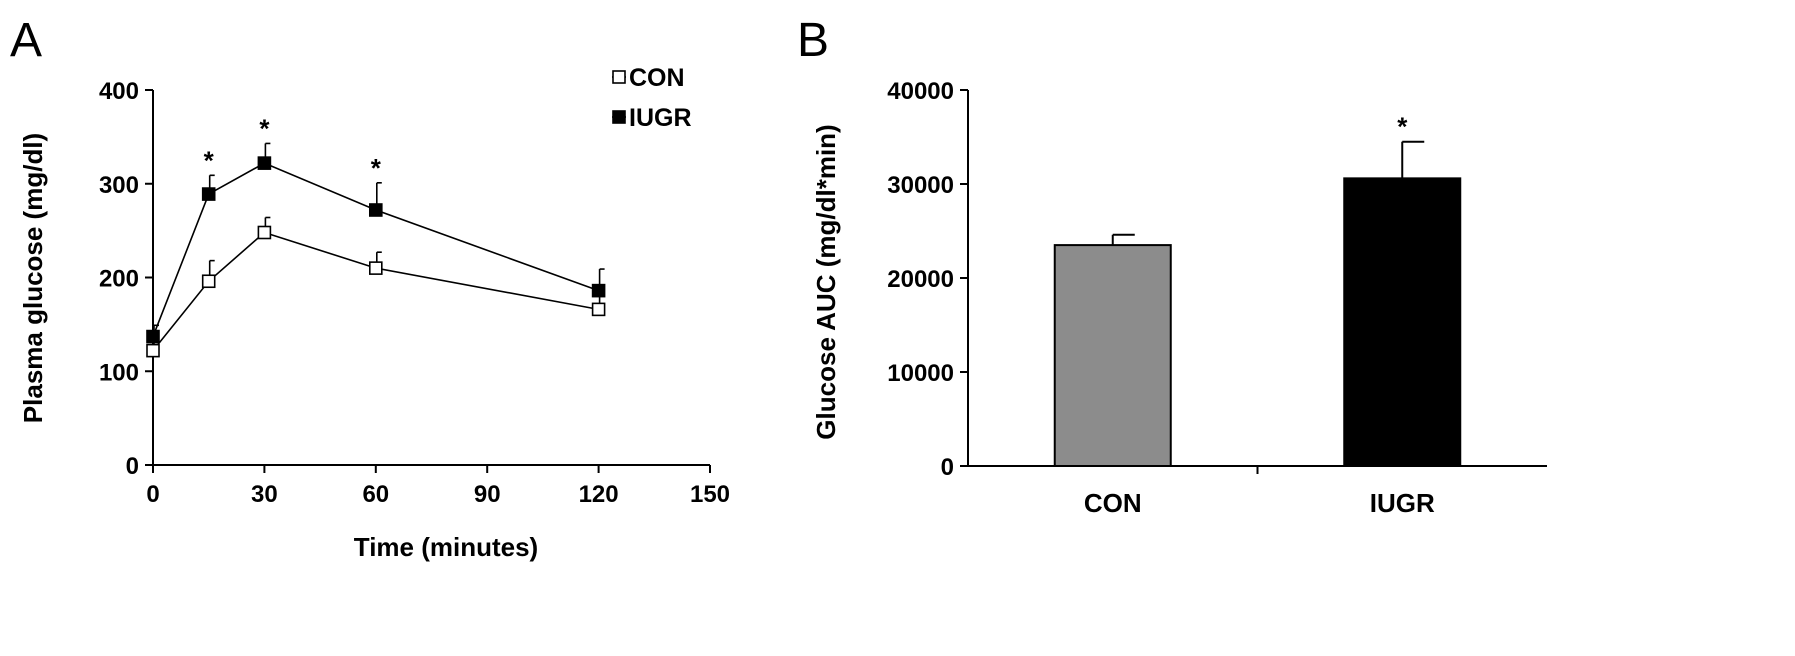 This screenshot has width=1795, height=656. What do you see at coordinates (710, 494) in the screenshot?
I see `panel-a-x-tick-label: 150` at bounding box center [710, 494].